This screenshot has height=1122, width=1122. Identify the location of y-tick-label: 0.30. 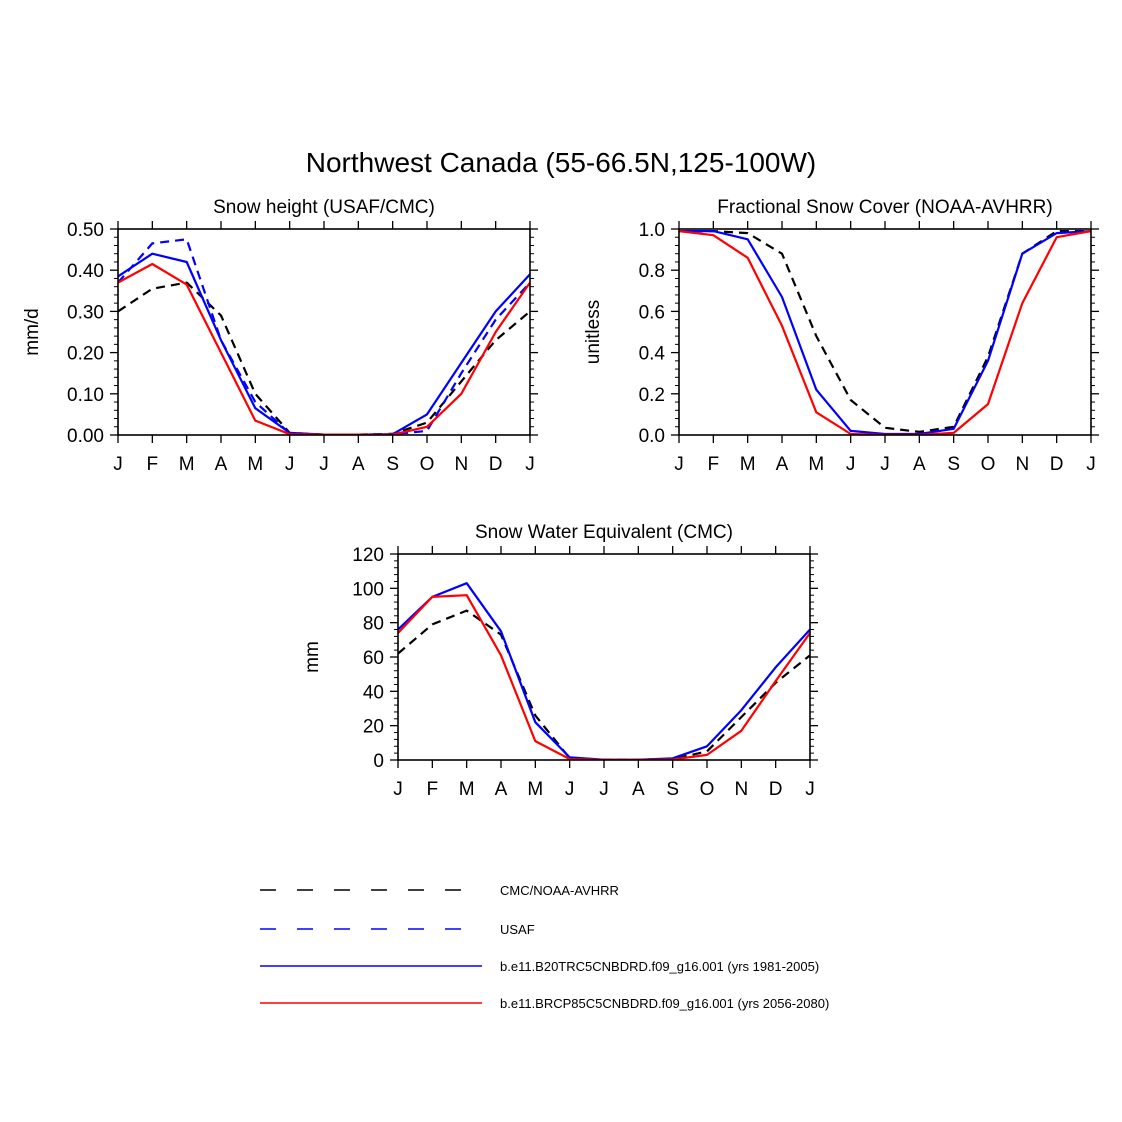
(85, 312).